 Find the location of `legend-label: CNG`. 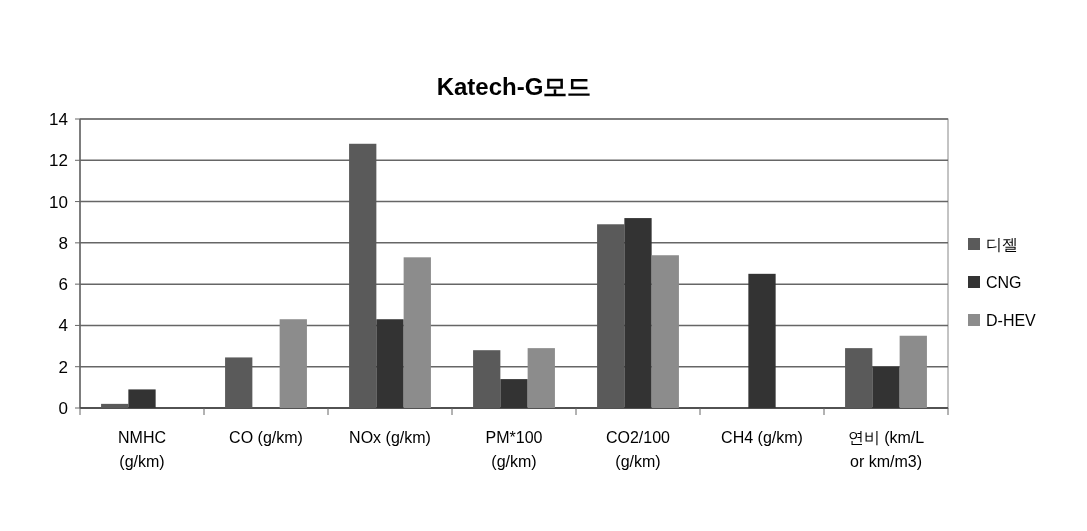

legend-label: CNG is located at coordinates (1004, 282).